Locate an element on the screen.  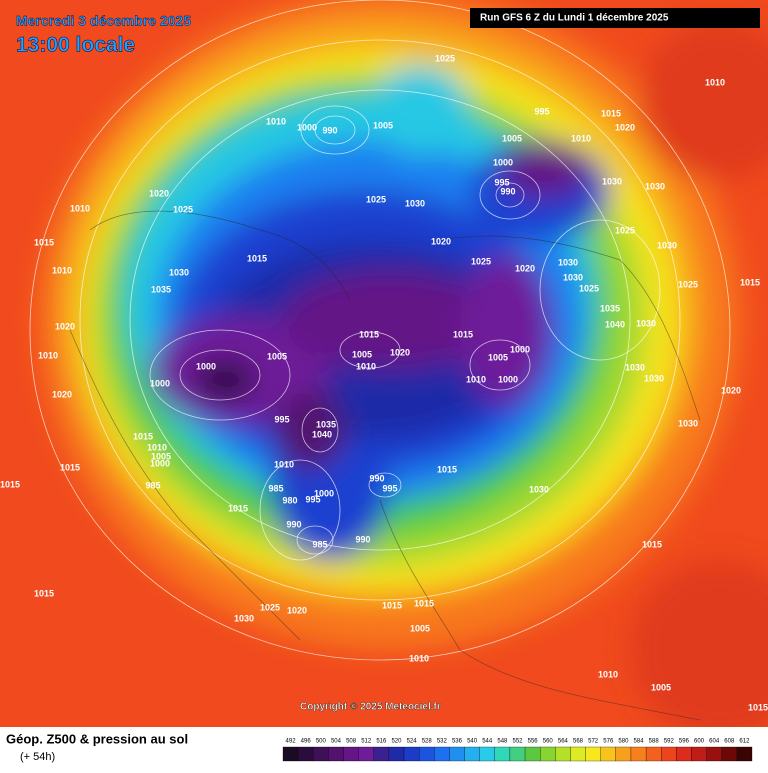
colorbar-label: 596 is located at coordinates (684, 742).